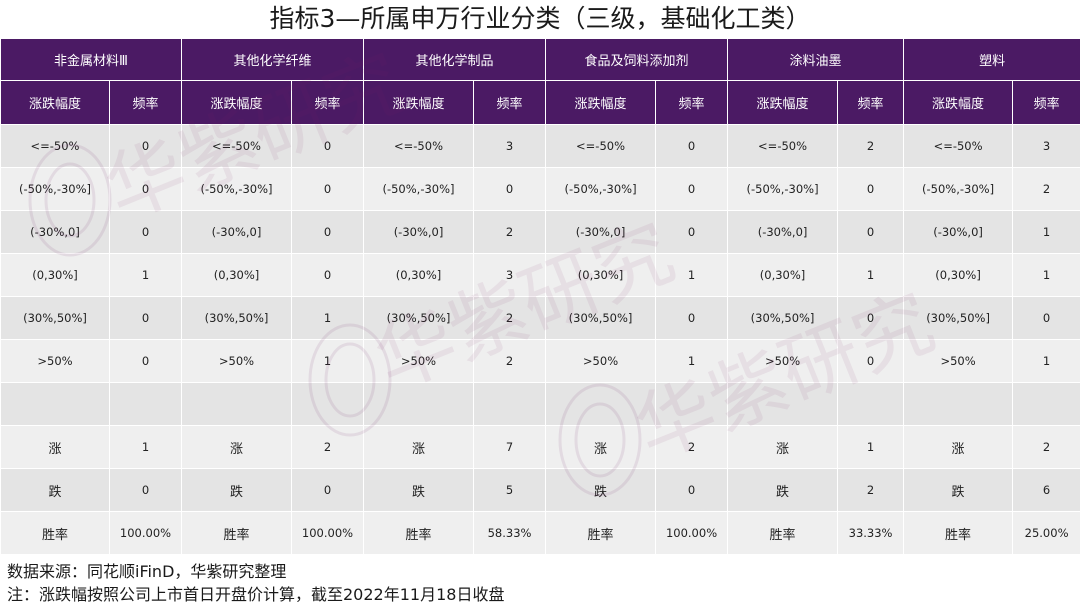 This screenshot has width=1080, height=608. What do you see at coordinates (256, 594) in the screenshot?
I see `calc-note: 注：涨跌幅按照公司上市首日开盘价计算，截至2022年11月18日收盘` at bounding box center [256, 594].